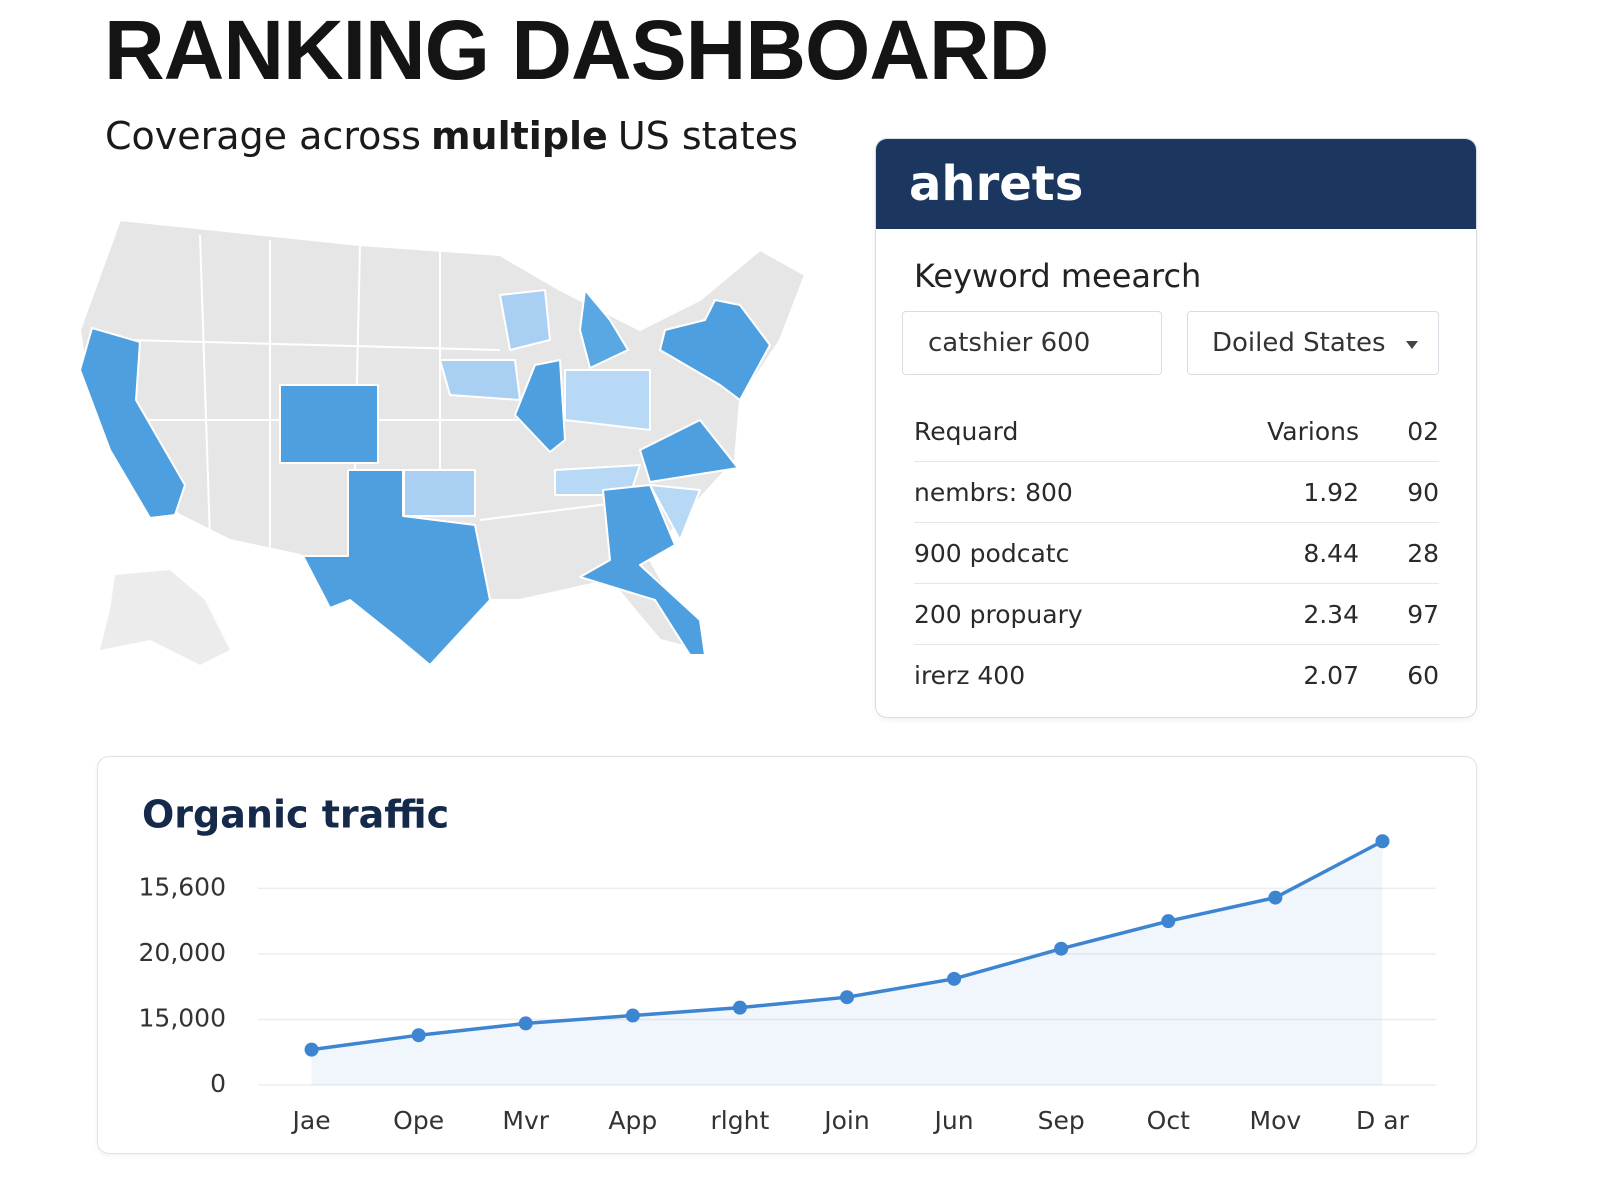  Describe the element at coordinates (525, 1120) in the screenshot. I see `x-tick-label: Mvr` at that location.